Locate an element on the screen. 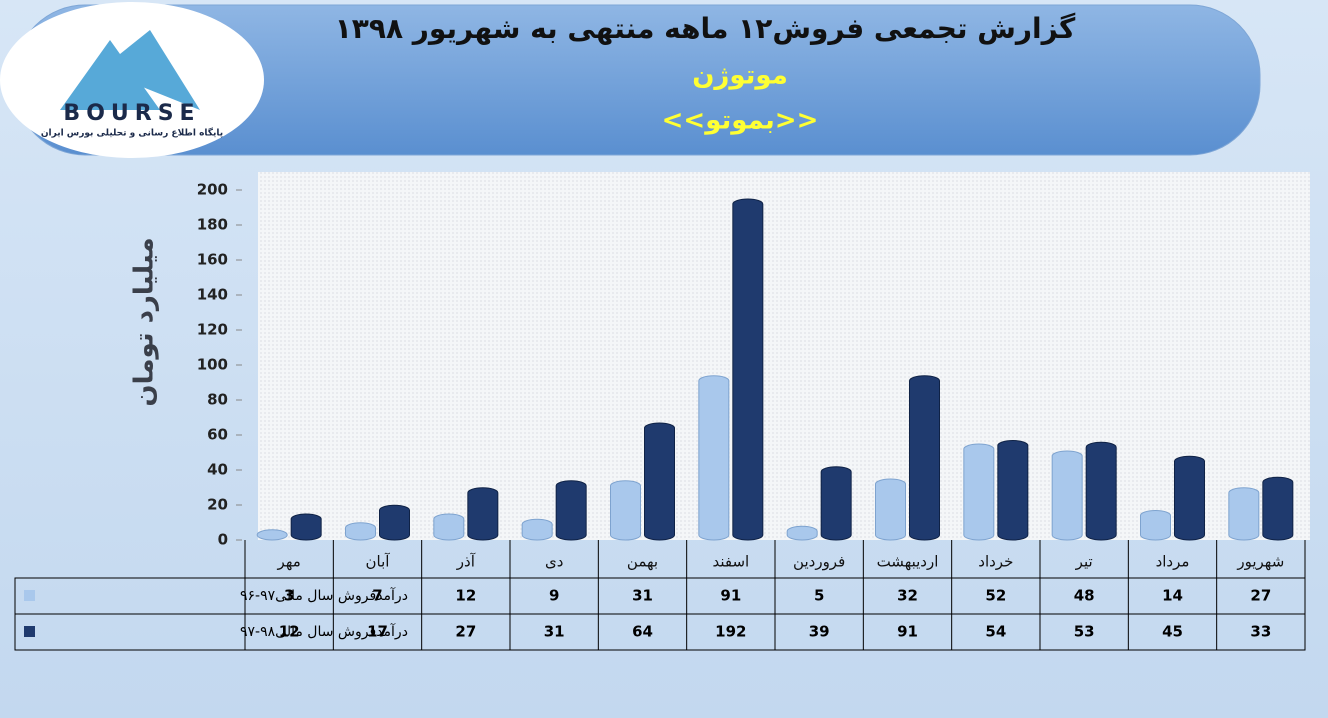 The width and height of the screenshot is (1328, 718). x-tick-label: آبان is located at coordinates (378, 562).